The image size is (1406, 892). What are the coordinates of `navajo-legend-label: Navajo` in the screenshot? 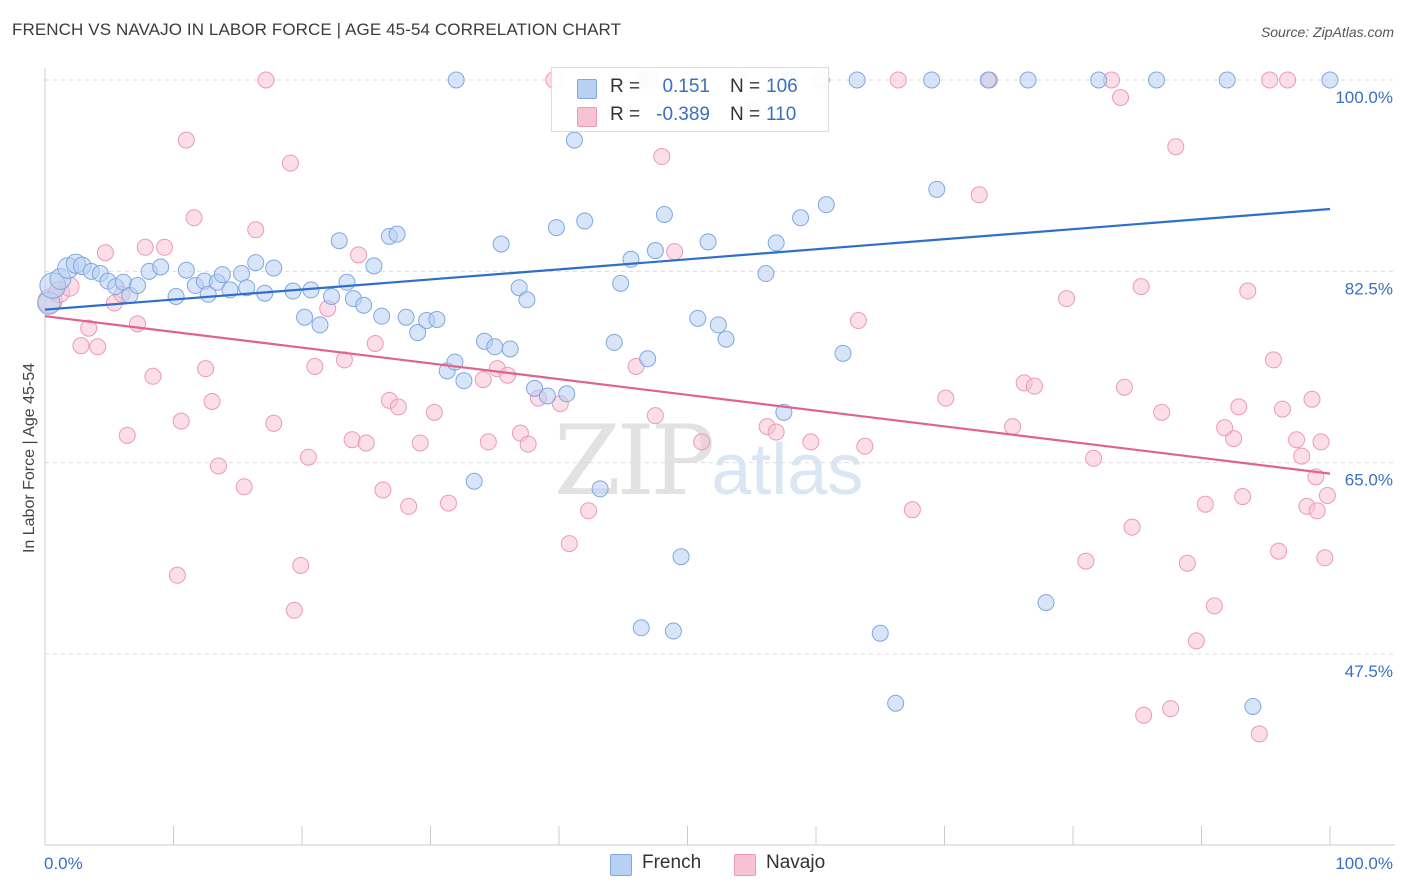 It's located at (796, 862).